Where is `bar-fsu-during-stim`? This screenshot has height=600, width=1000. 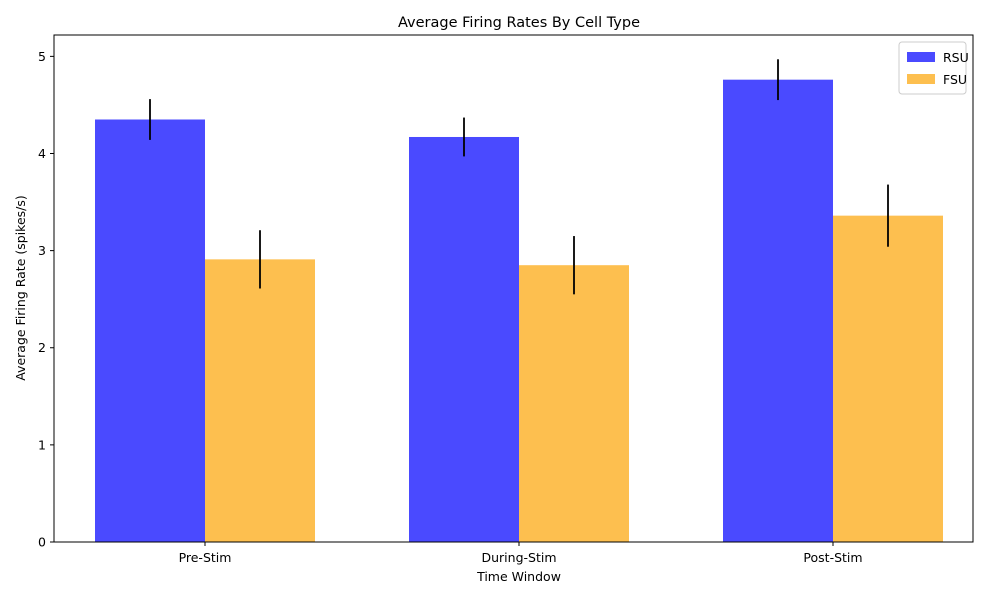
bar-fsu-during-stim is located at coordinates (574, 403).